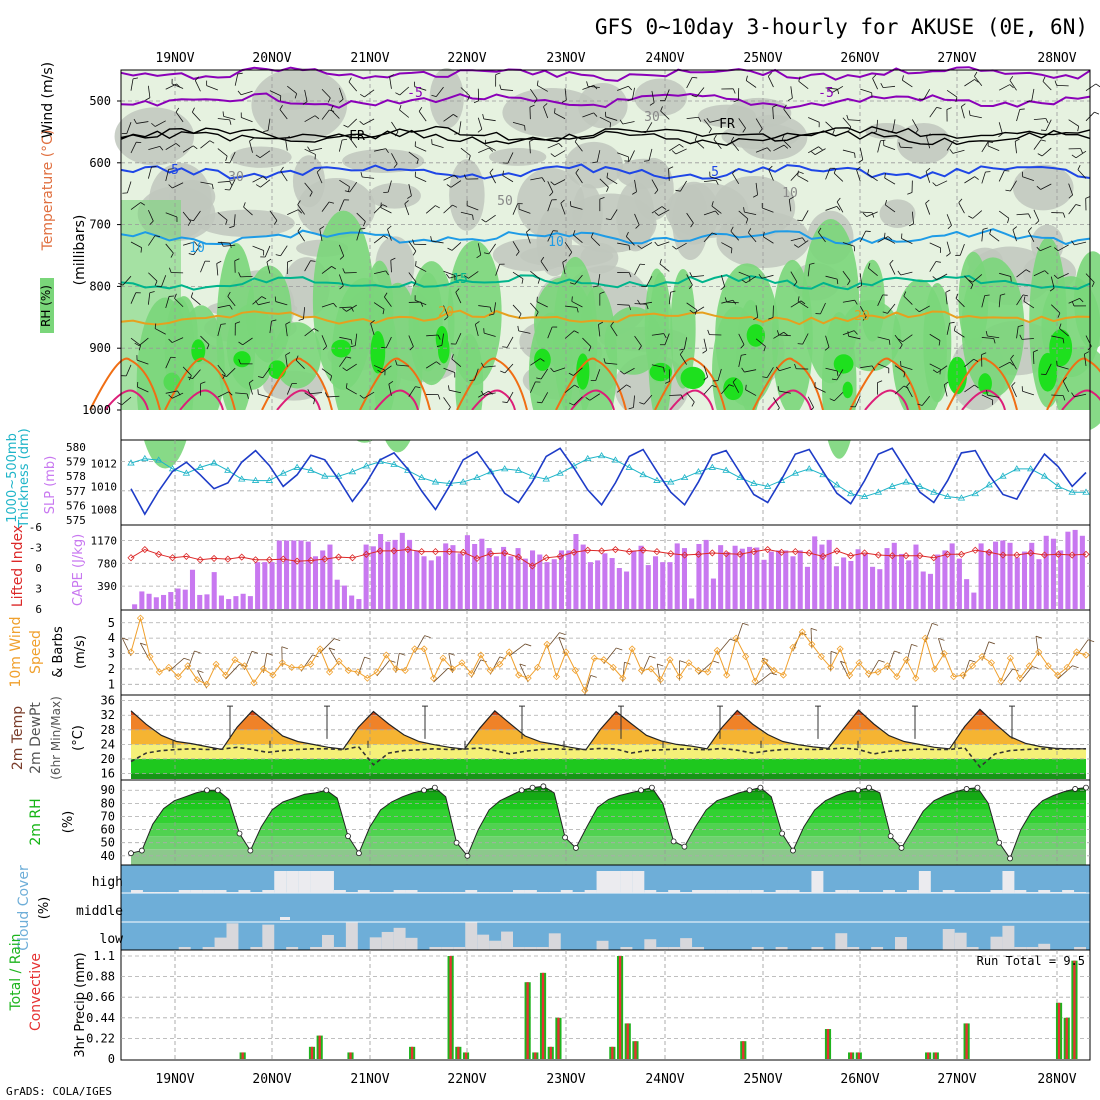  I want to click on temp2m-axis-label: 2m Temp, so click(18, 738).